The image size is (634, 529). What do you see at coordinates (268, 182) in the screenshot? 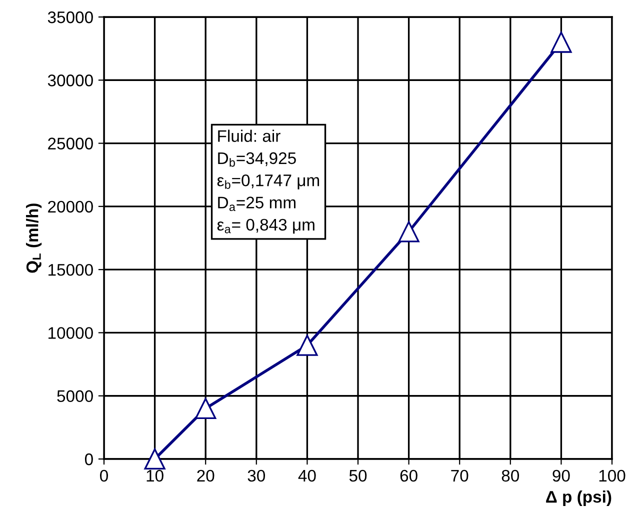
I see `annotation: ε$_{b}$=0,1747 μm` at bounding box center [268, 182].